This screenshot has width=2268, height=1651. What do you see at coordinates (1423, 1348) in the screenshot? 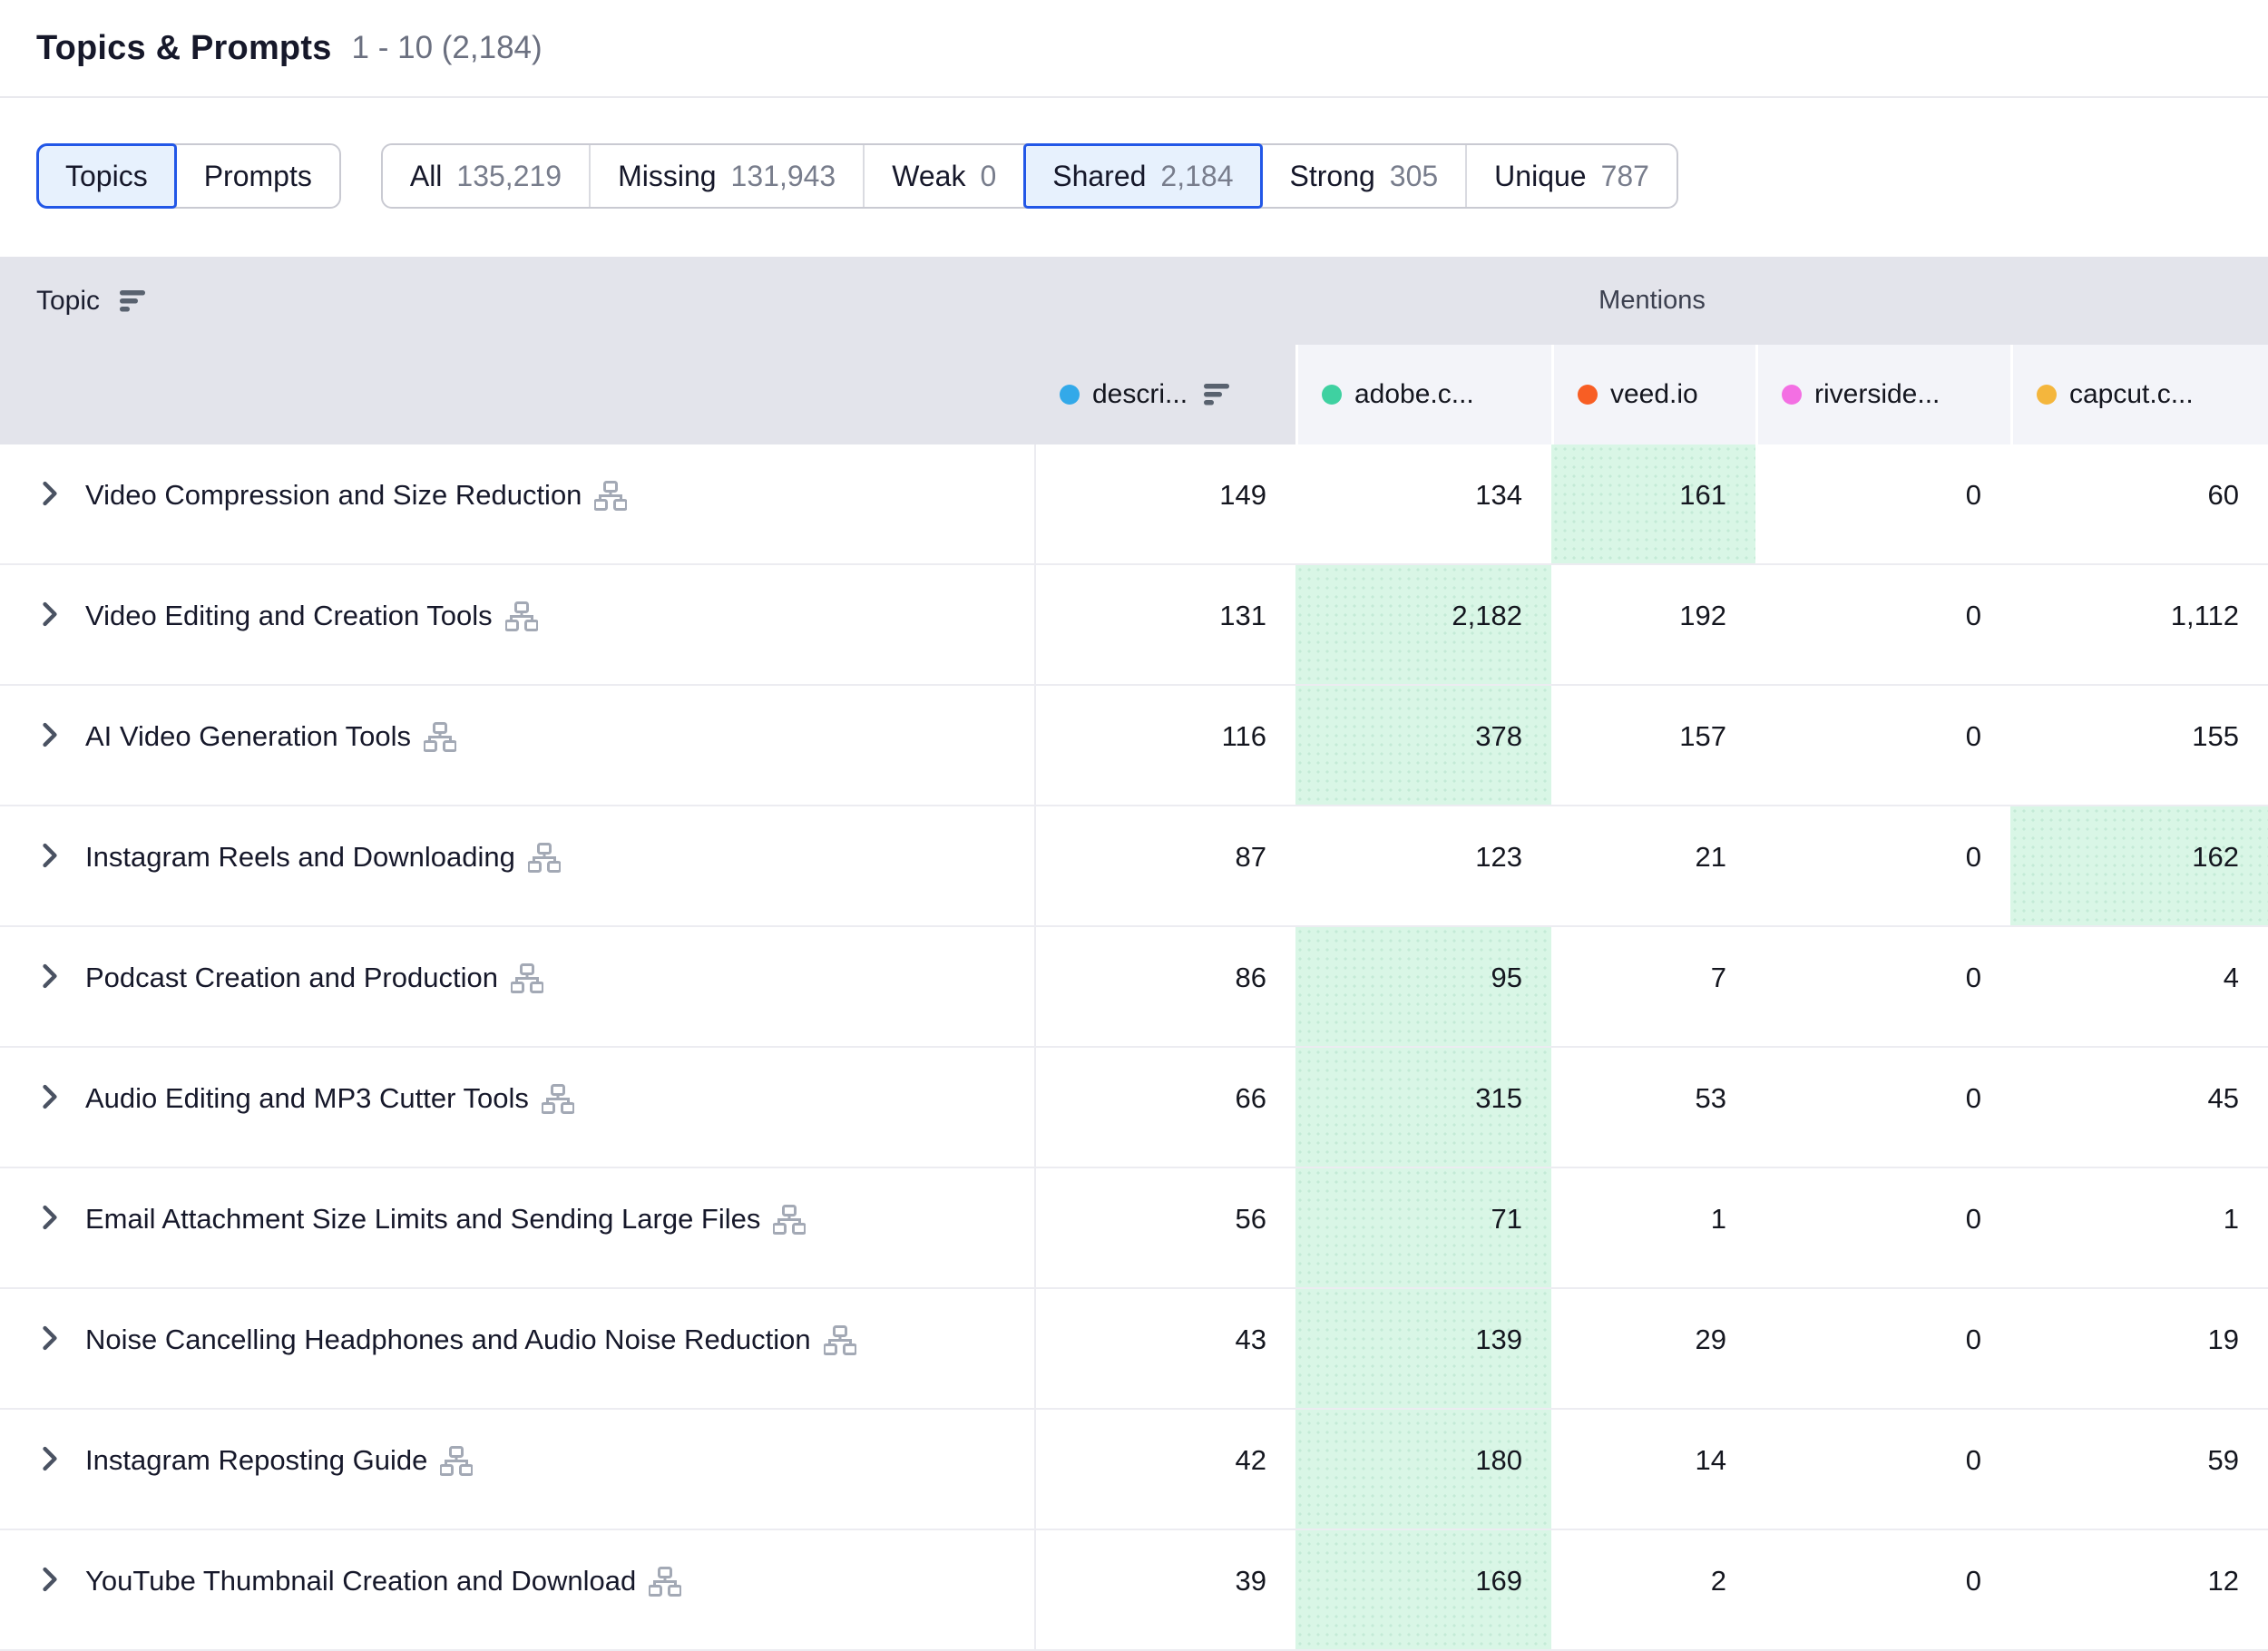
I see `mention-count-cell: 139` at bounding box center [1423, 1348].